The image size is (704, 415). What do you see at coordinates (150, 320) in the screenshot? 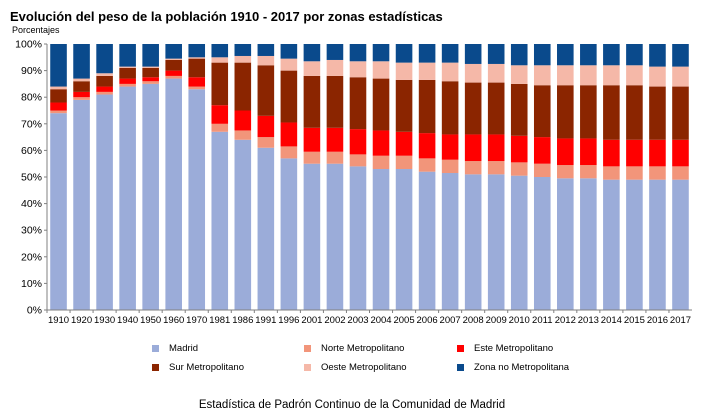
I see `x-tick-label-1950: 1950` at bounding box center [150, 320].